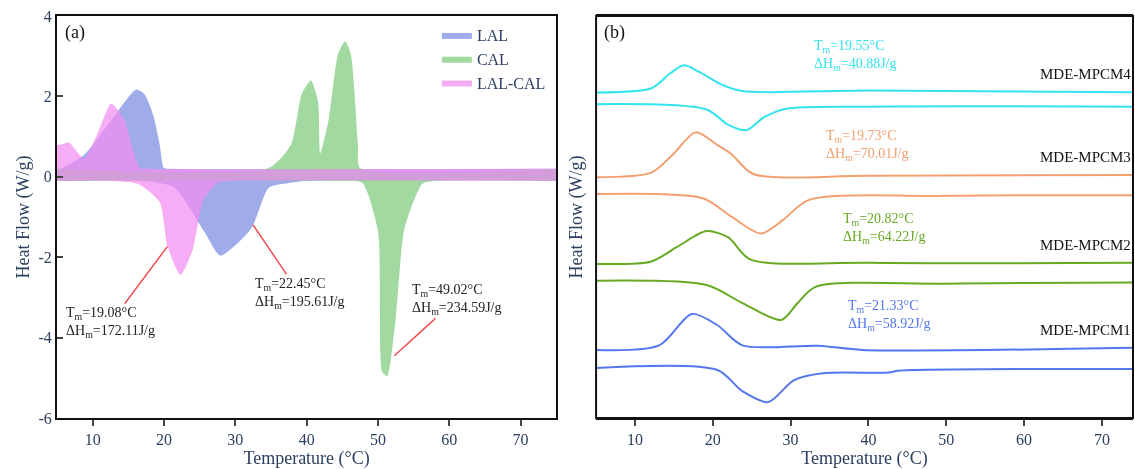 This screenshot has height=469, width=1135. Describe the element at coordinates (1085, 330) in the screenshot. I see `series-label: MDE-MPCM1` at that location.